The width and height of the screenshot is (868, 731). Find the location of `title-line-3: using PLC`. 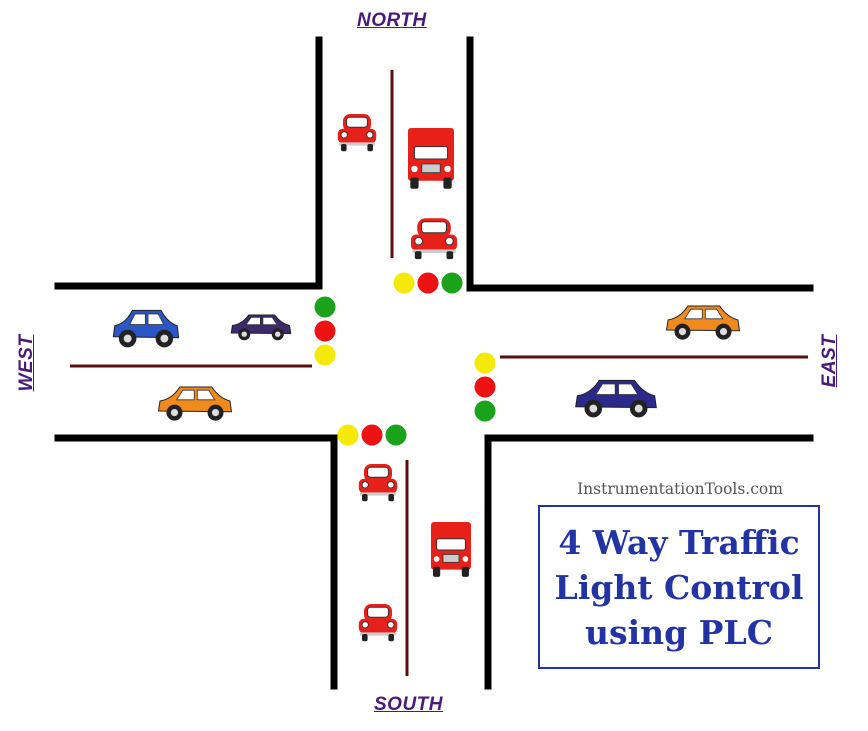

title-line-3: using PLC is located at coordinates (679, 632).